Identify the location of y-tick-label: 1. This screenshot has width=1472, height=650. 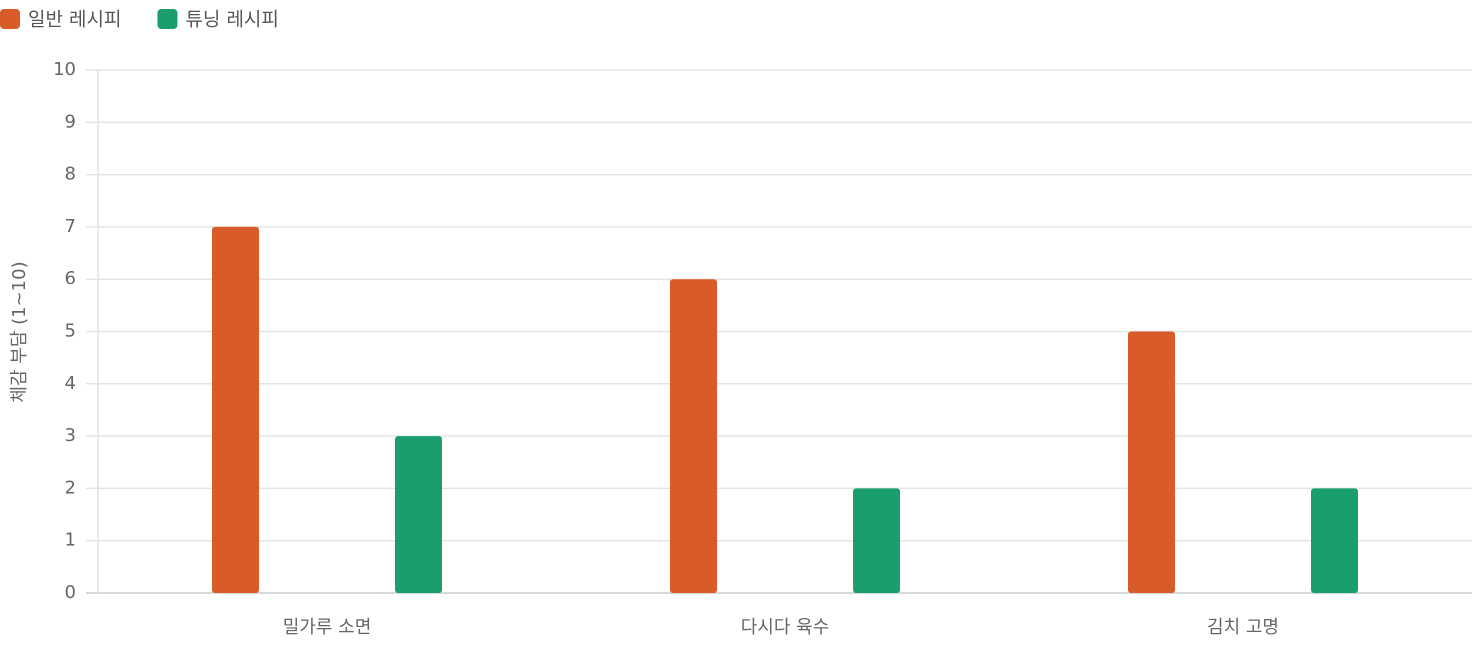
(70, 540).